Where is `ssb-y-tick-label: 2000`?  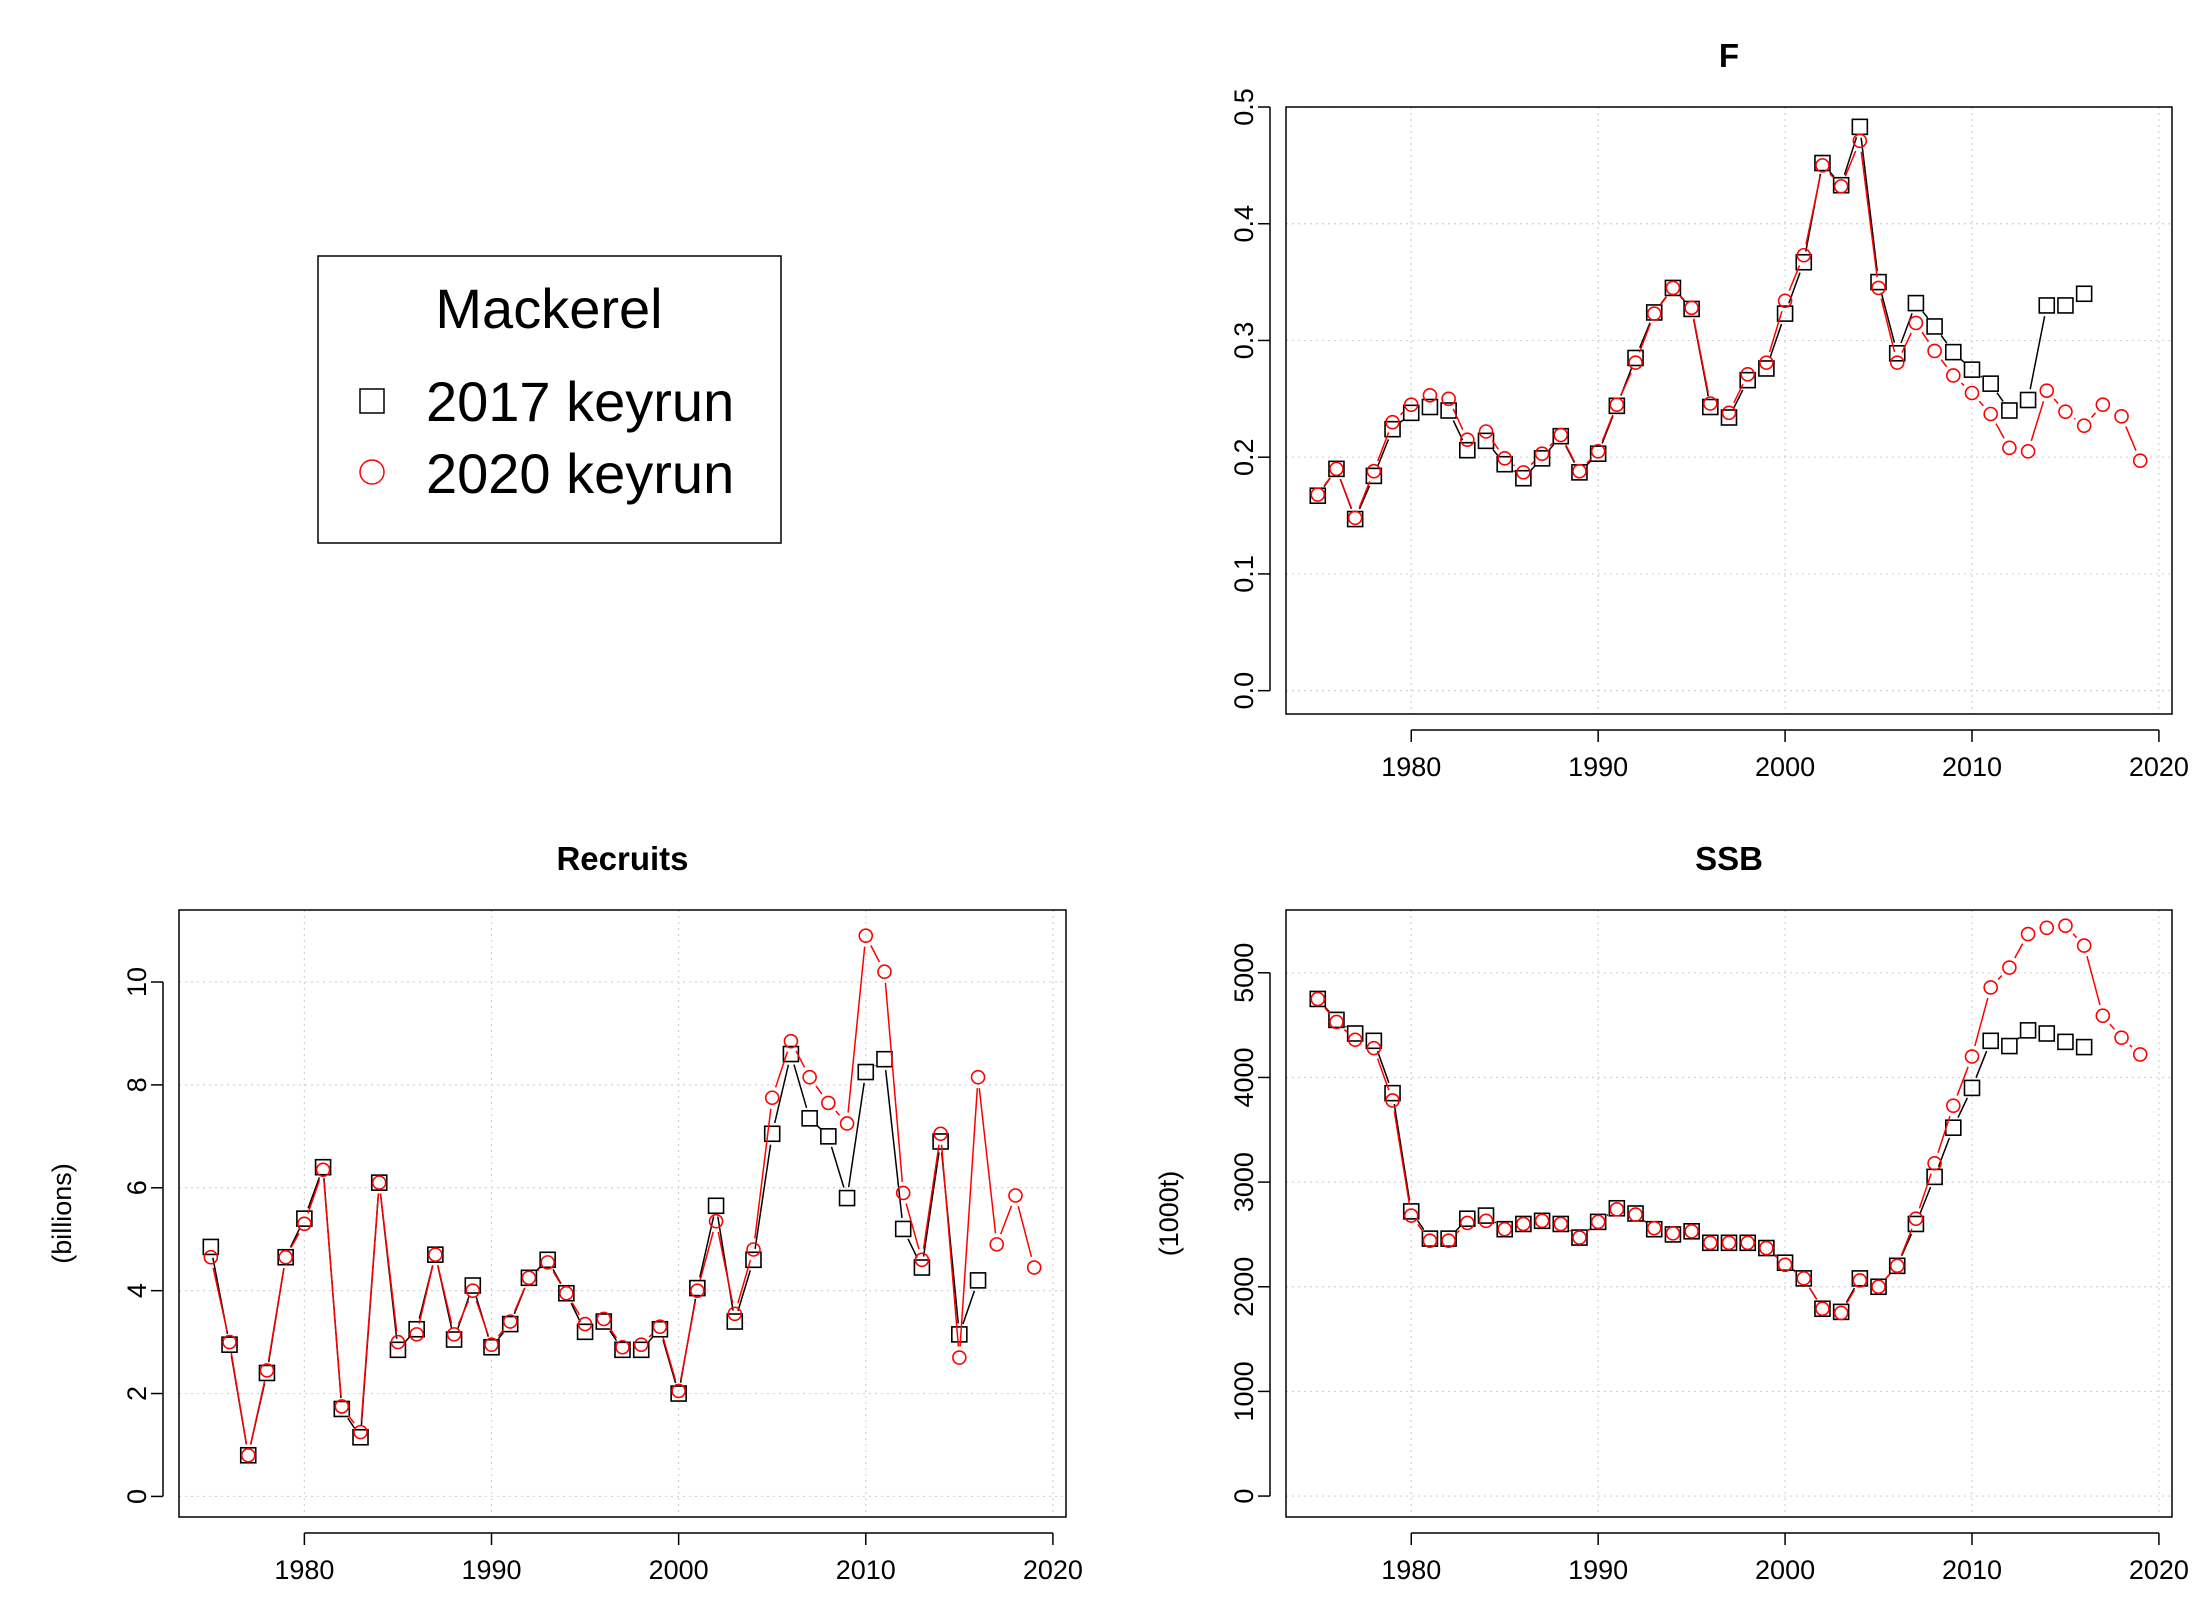
ssb-y-tick-label: 2000 is located at coordinates (1244, 1287).